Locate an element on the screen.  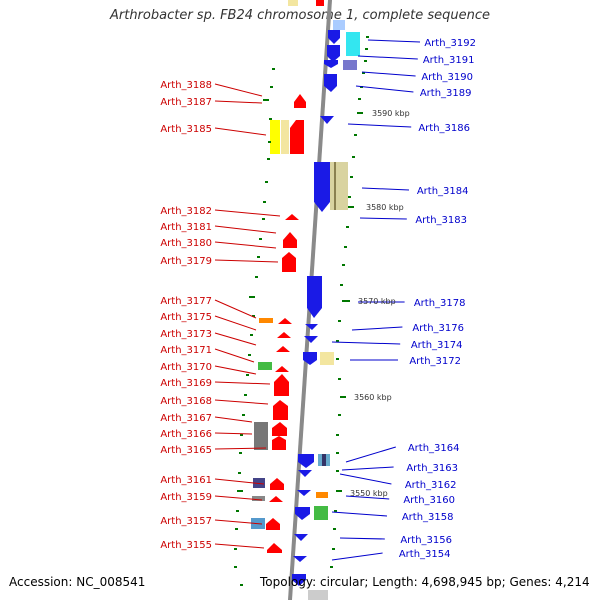
gene-label-arth_3177: Arth_3177 is located at coordinates (186, 301).